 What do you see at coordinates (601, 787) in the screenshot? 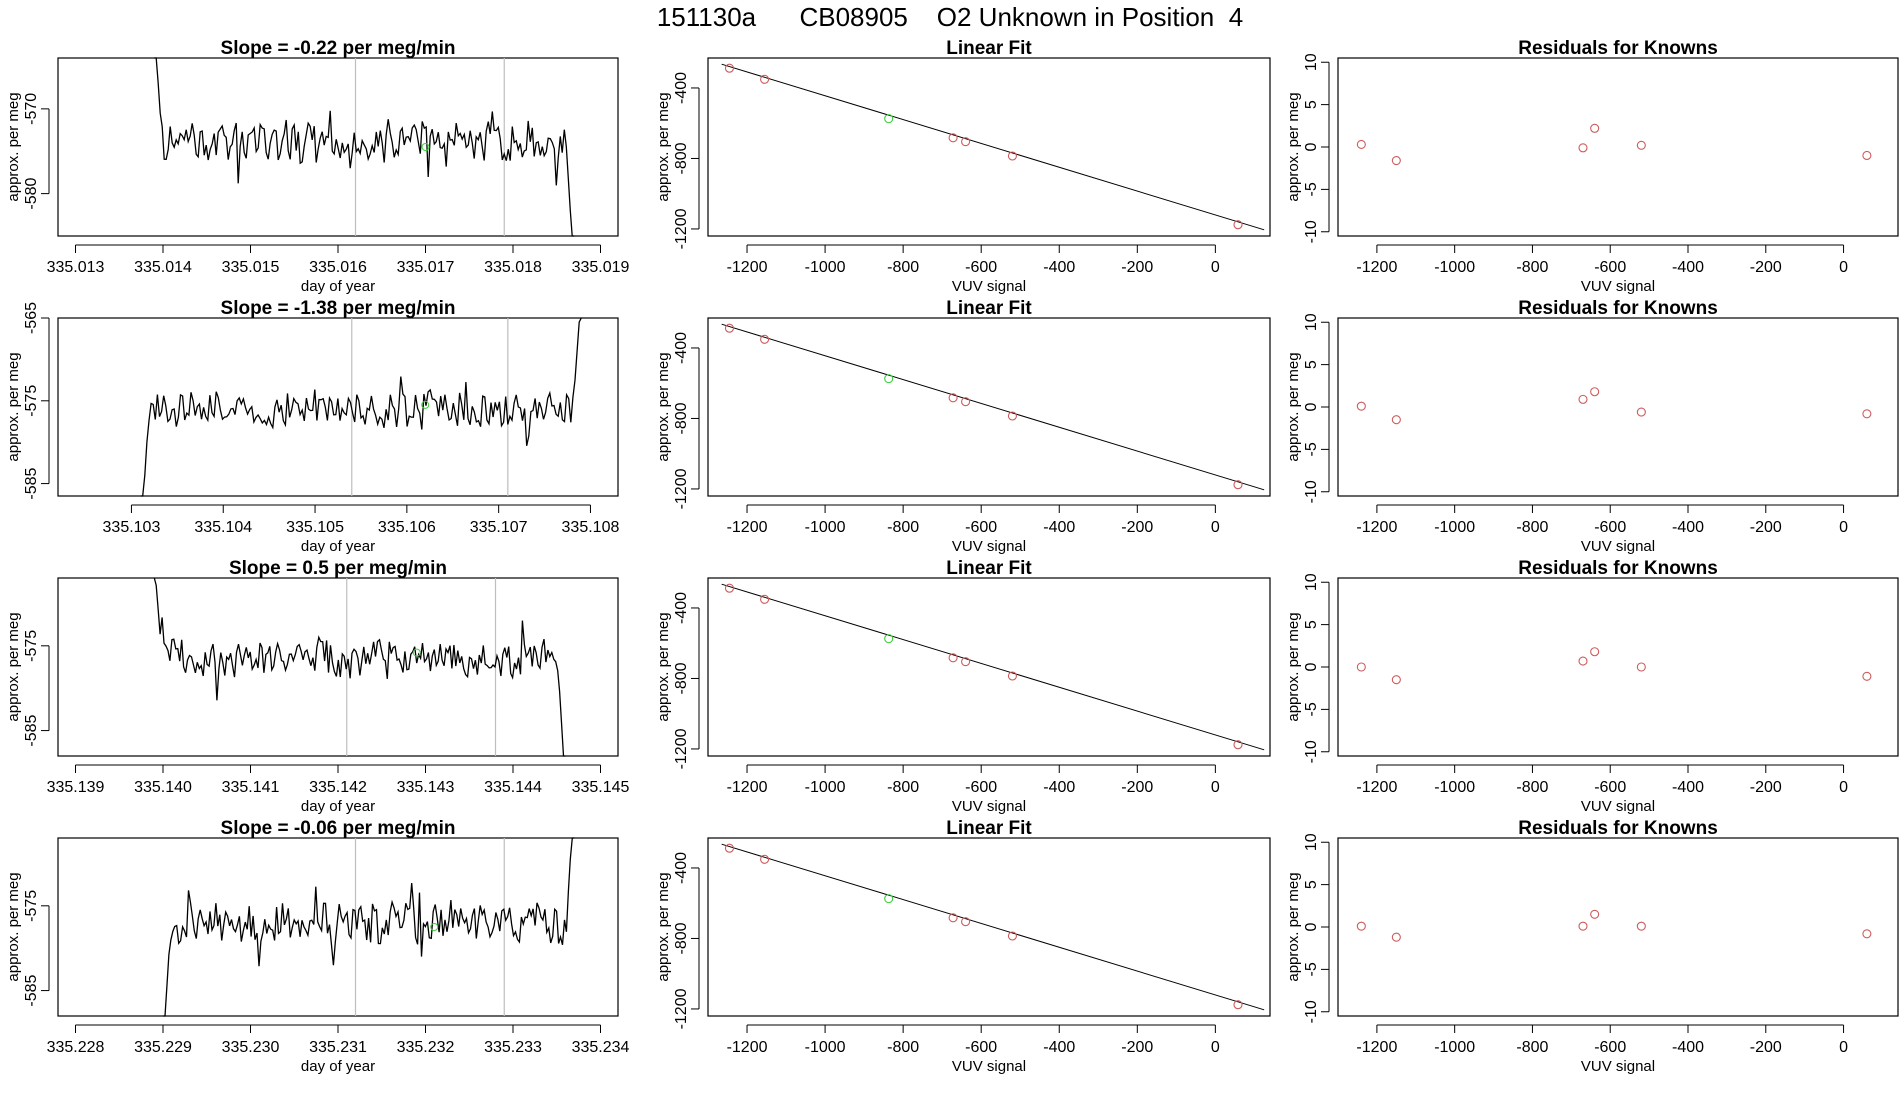
I see `x-tick-label: 335.145` at bounding box center [601, 787].